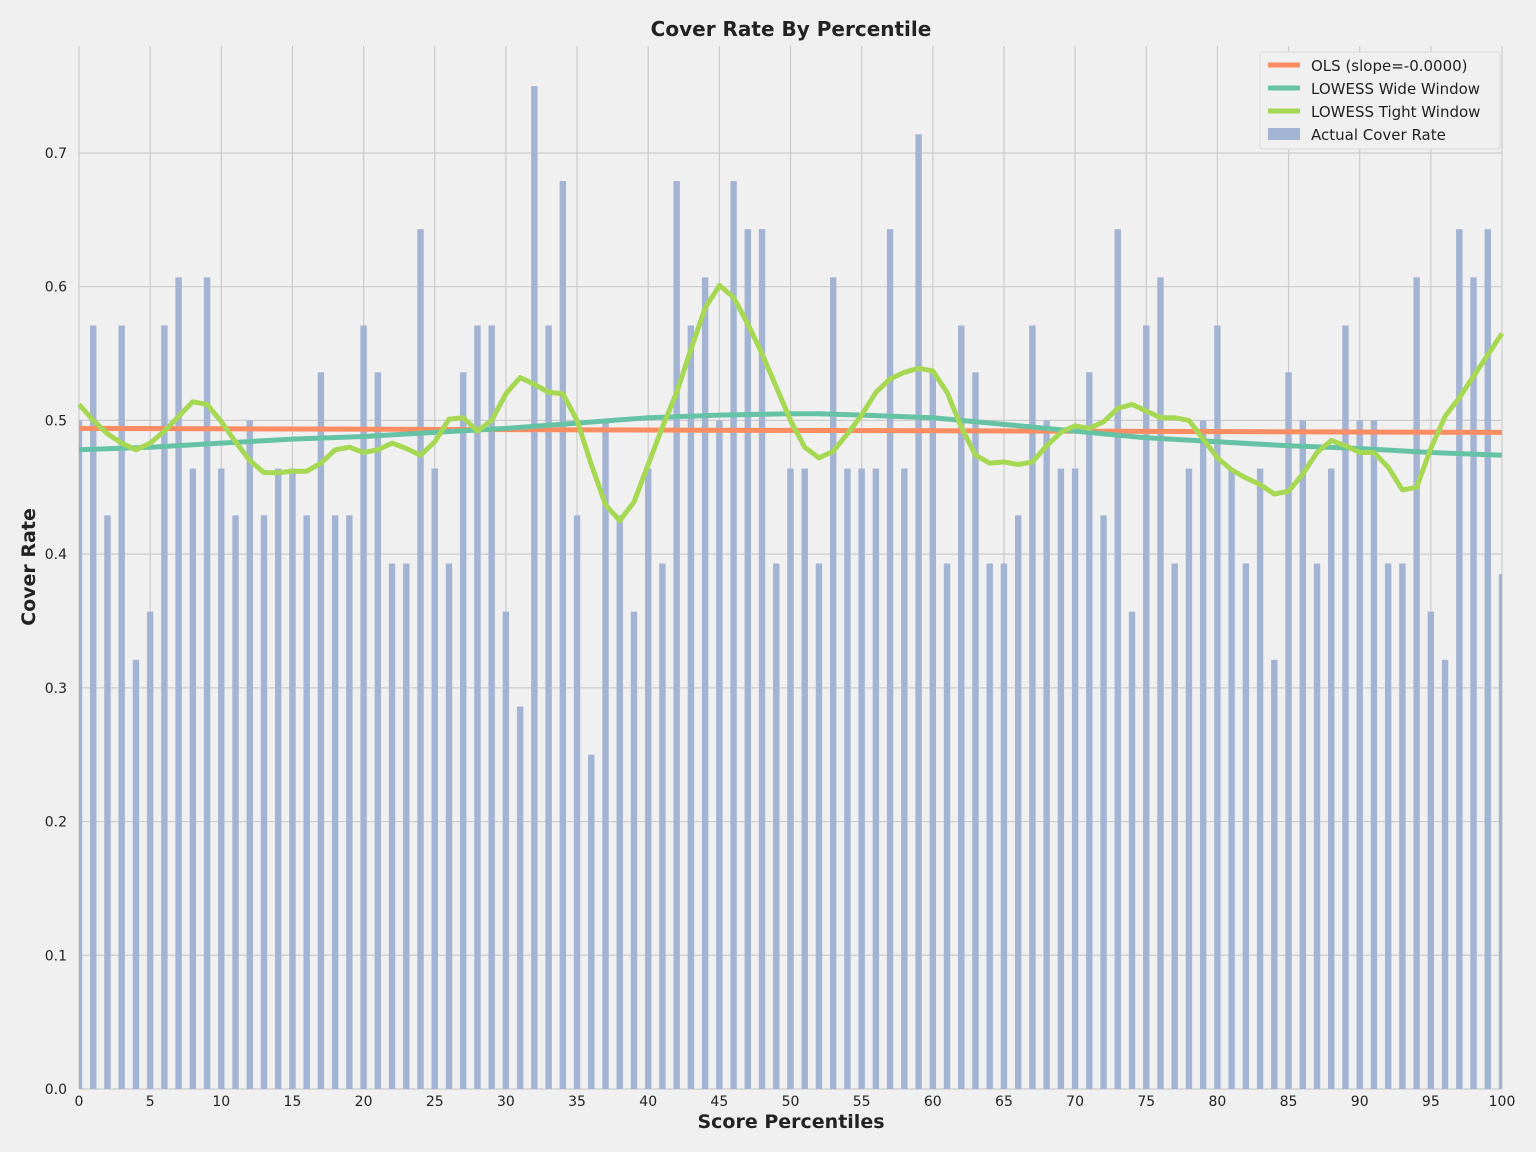  I want to click on legend-label-lowess-tight: LOWESS Tight Window, so click(1395, 112).